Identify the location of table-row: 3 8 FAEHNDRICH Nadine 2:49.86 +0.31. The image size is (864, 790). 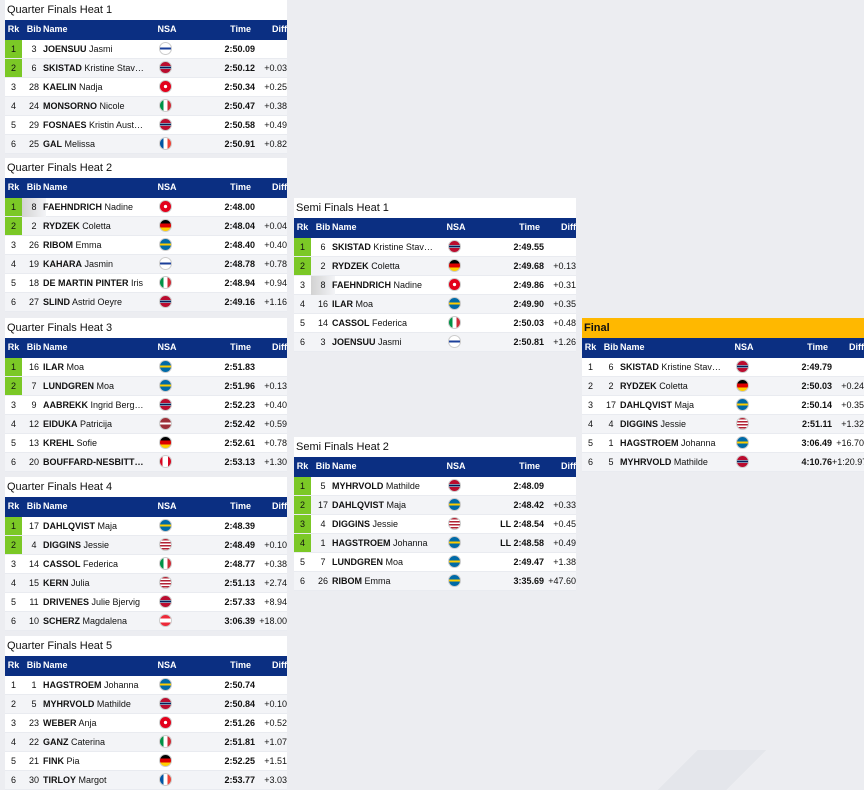
(435, 285).